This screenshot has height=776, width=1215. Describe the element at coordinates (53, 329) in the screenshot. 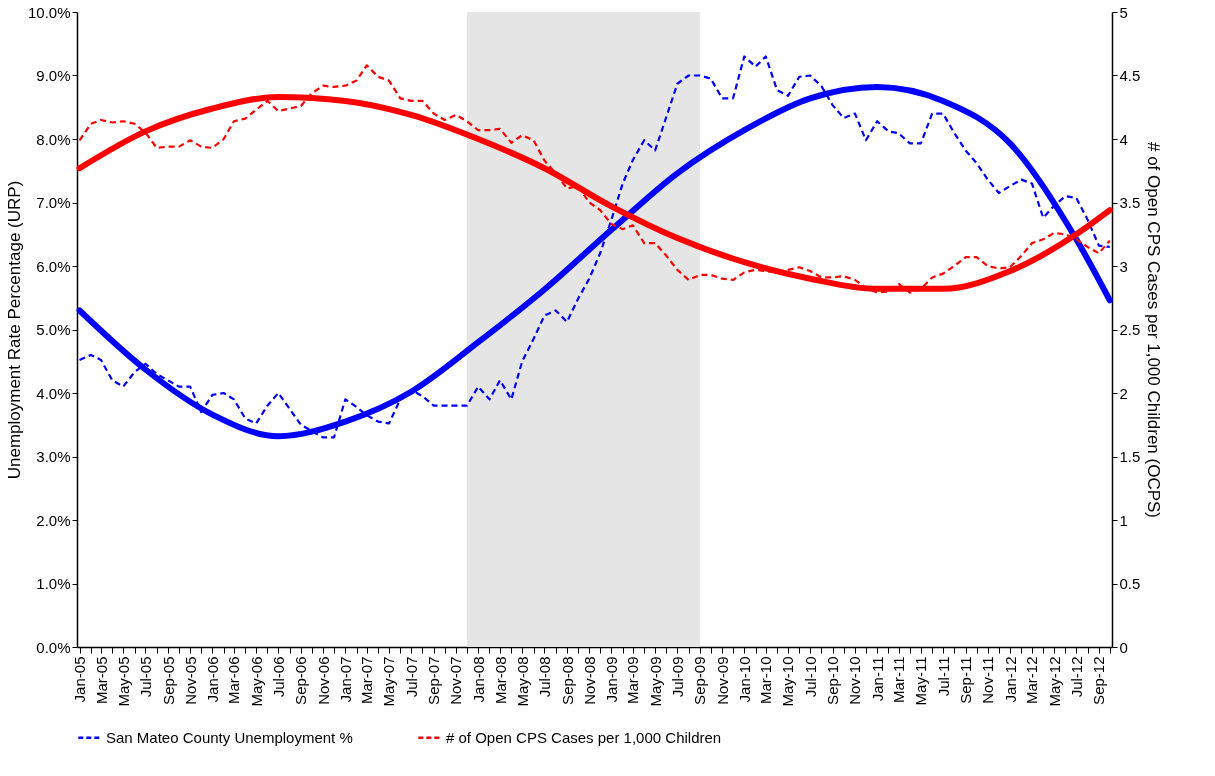

I see `y-tick-label: 5.0%` at that location.